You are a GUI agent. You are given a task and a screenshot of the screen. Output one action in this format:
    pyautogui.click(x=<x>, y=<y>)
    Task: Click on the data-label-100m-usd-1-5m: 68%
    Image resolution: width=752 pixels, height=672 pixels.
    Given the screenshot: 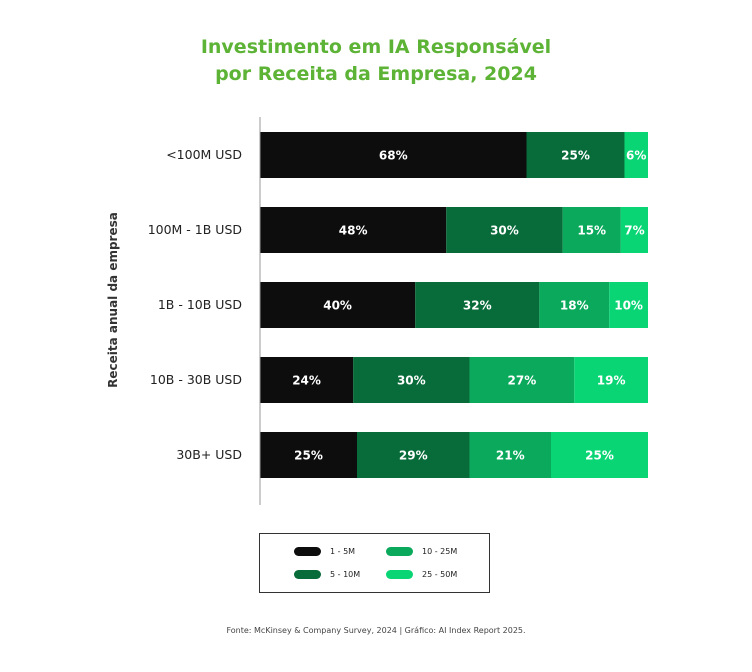 What is the action you would take?
    pyautogui.click(x=393, y=156)
    